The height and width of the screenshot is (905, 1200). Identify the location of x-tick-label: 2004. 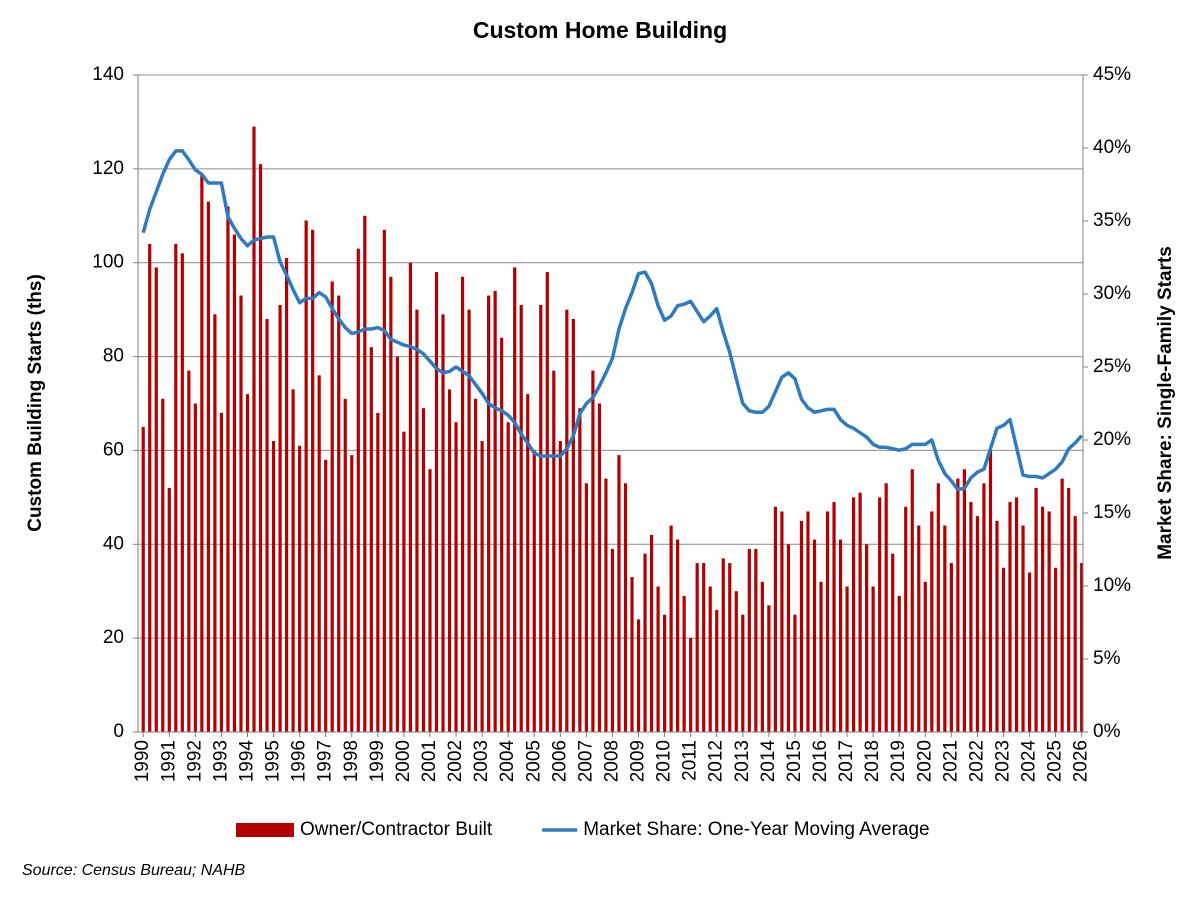
(507, 761).